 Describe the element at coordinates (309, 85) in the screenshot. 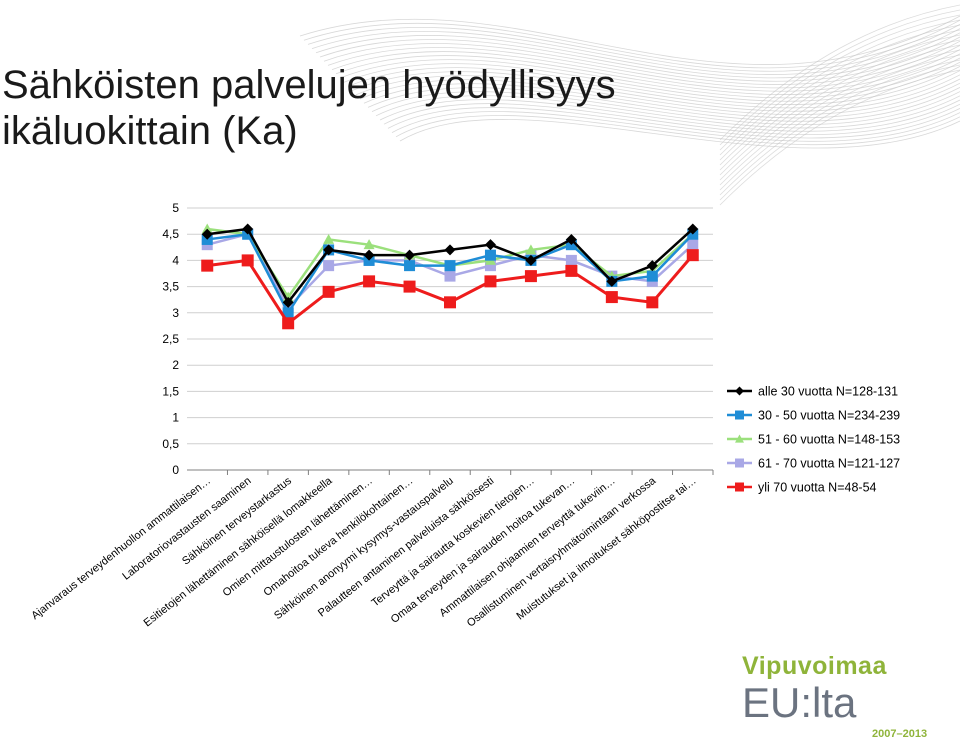

I see `title-line-1: Sähköisten palvelujen hyödyllisyys` at that location.